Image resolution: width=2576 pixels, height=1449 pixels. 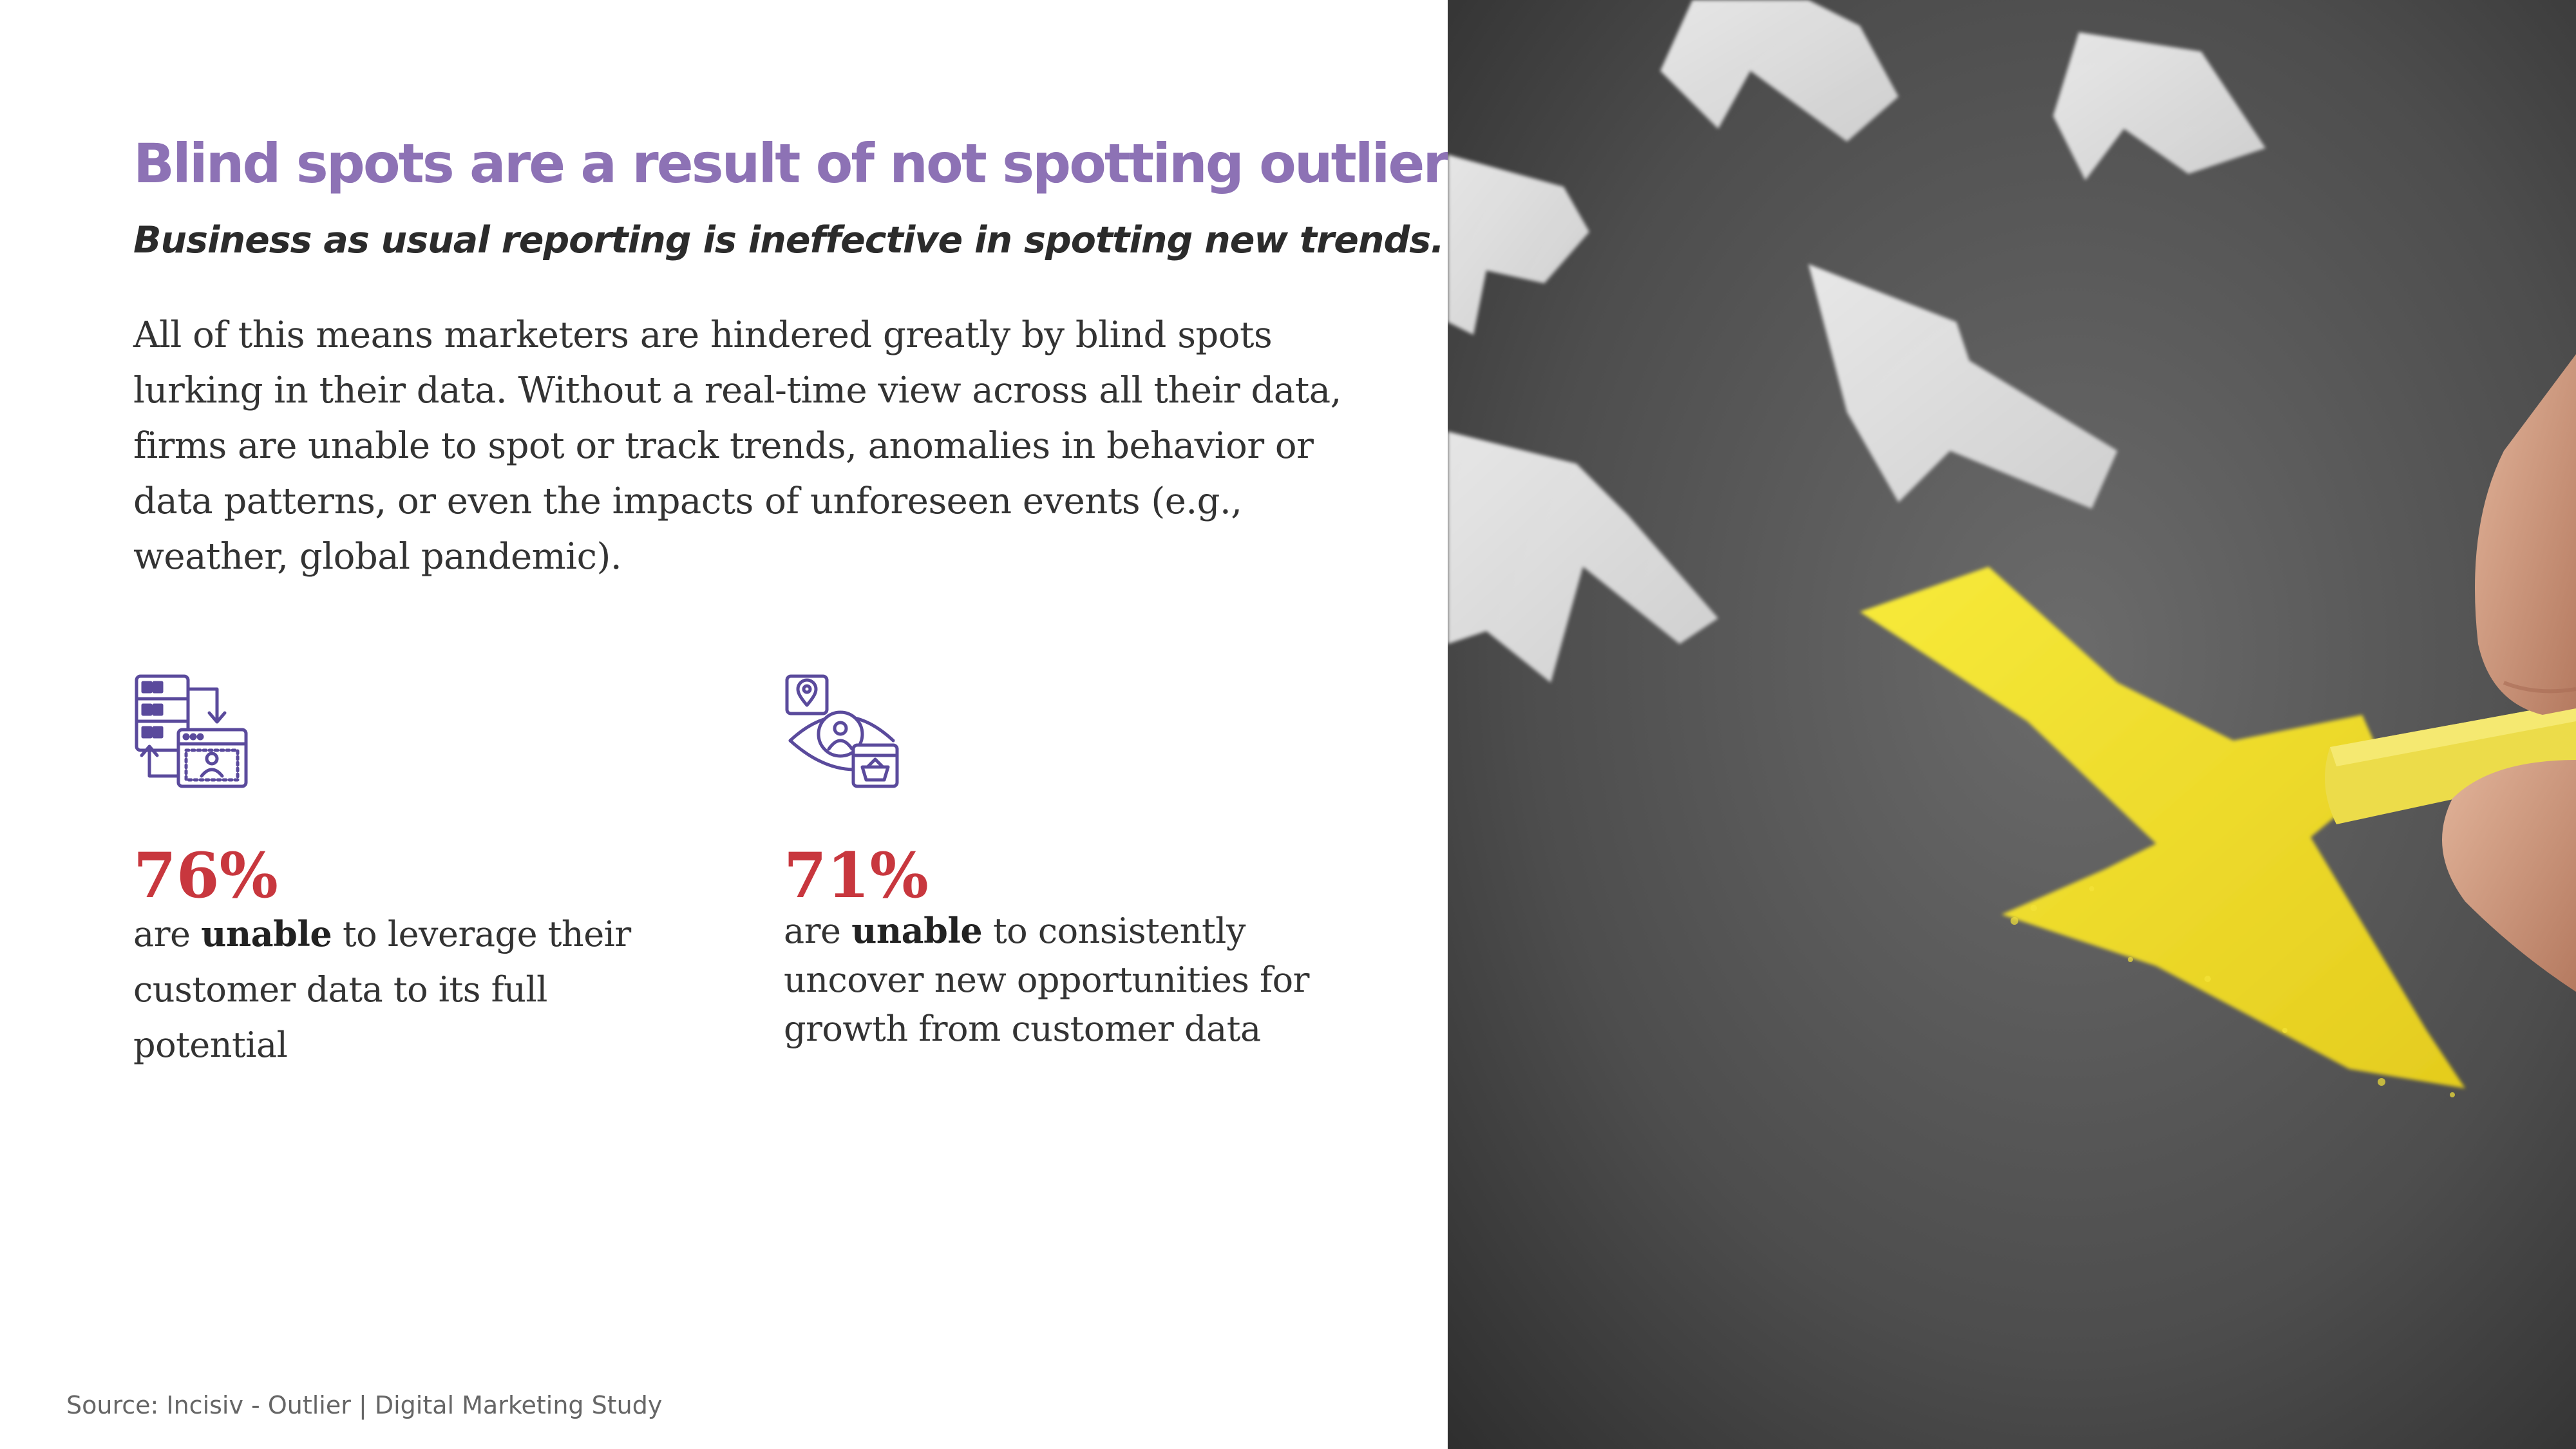 What do you see at coordinates (206, 876) in the screenshot?
I see `stat-value: 76%` at bounding box center [206, 876].